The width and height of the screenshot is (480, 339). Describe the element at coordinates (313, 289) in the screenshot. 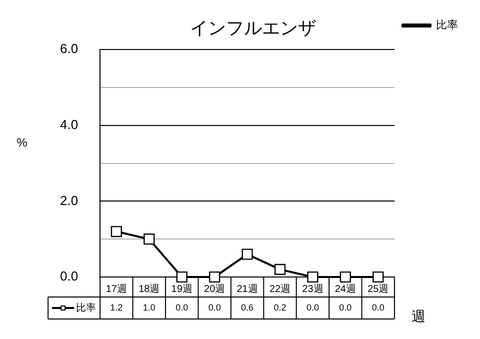

I see `x-tick-label: 23週` at that location.